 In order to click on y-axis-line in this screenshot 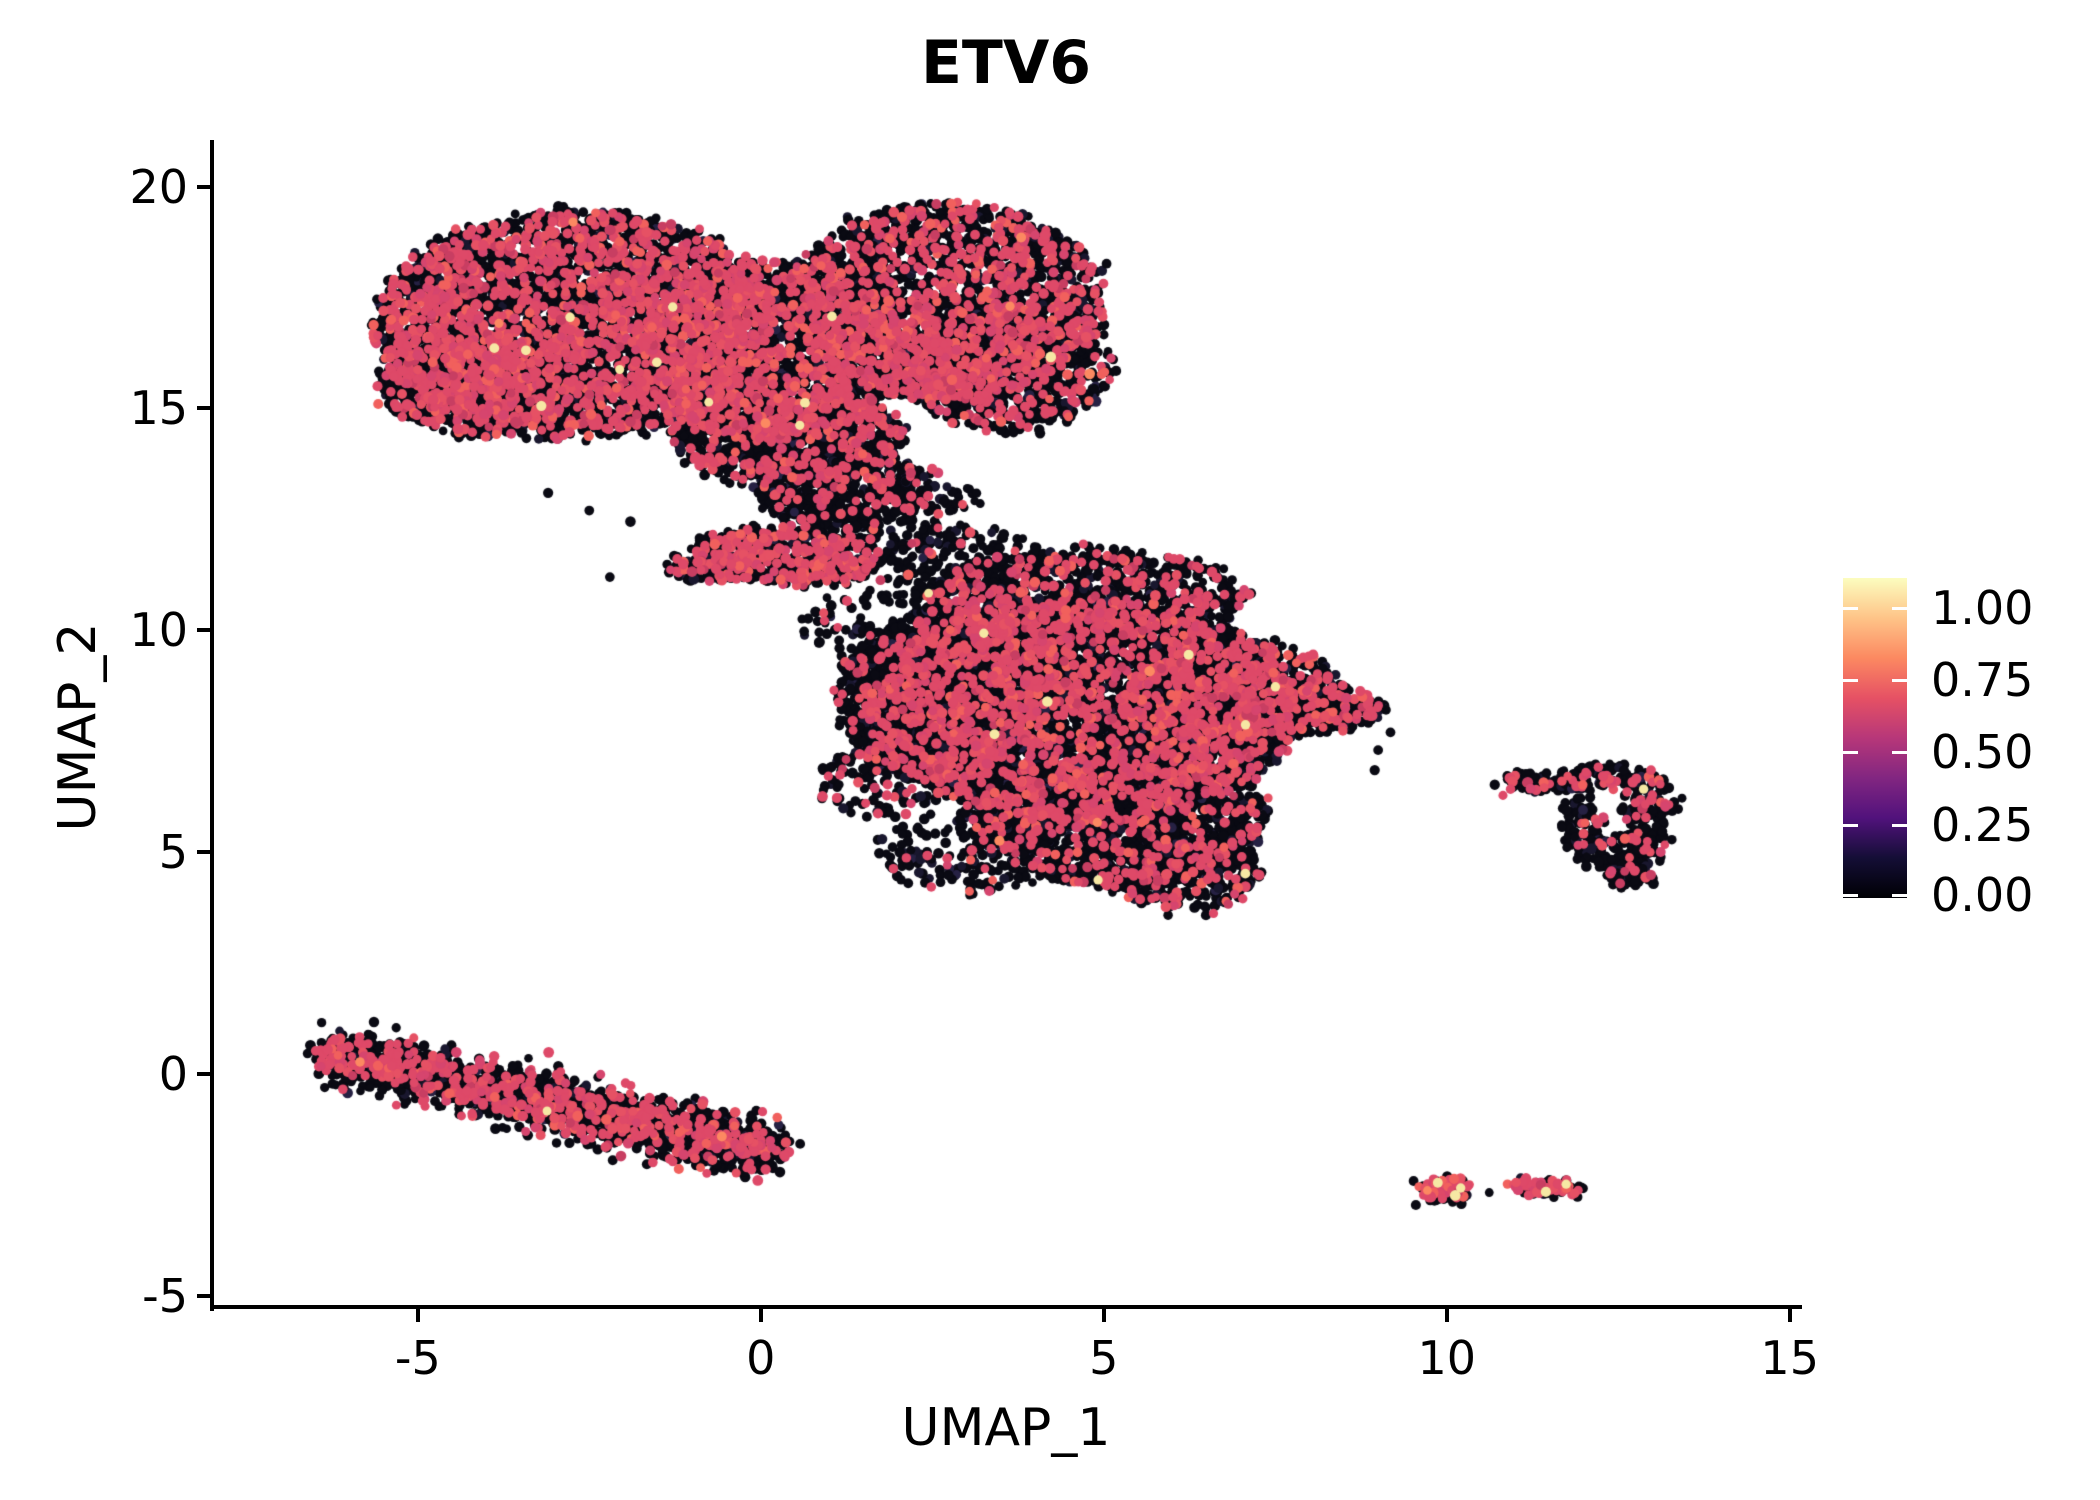, I will do `click(212, 725)`.